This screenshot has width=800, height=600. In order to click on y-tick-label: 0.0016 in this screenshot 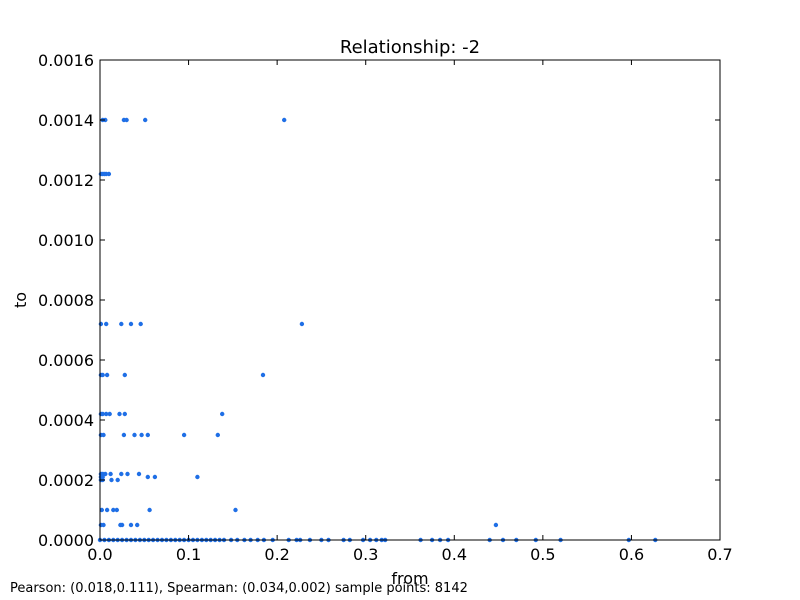, I will do `click(66, 60)`.